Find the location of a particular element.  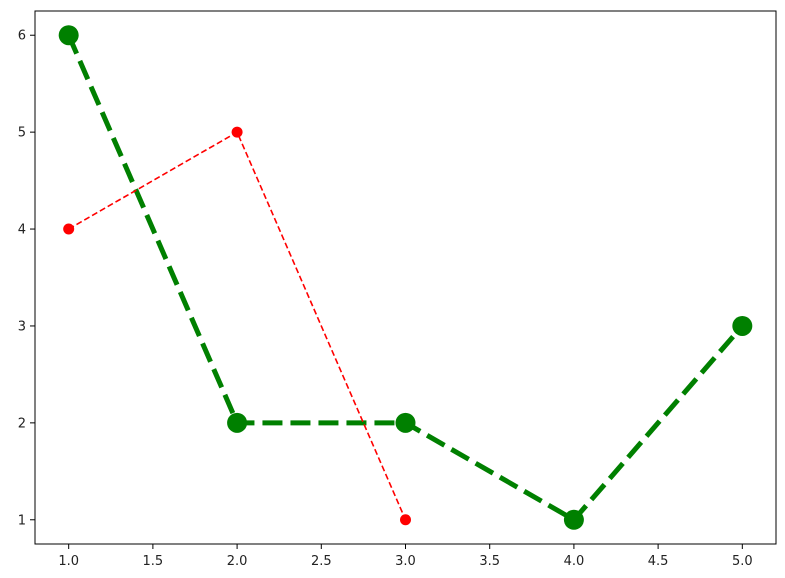

y-tick-label: 4 is located at coordinates (22, 230).